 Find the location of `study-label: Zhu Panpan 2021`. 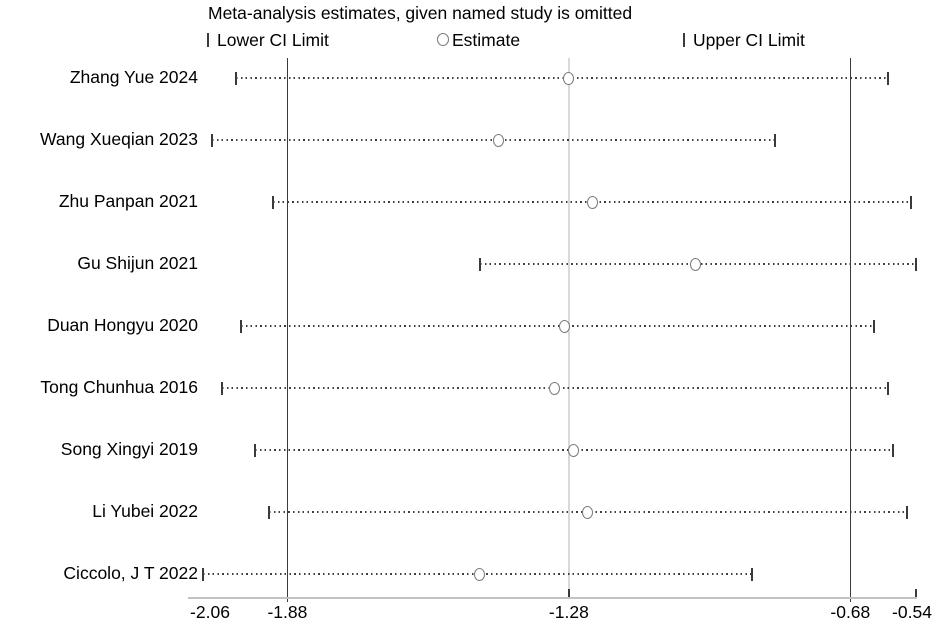

study-label: Zhu Panpan 2021 is located at coordinates (128, 201).